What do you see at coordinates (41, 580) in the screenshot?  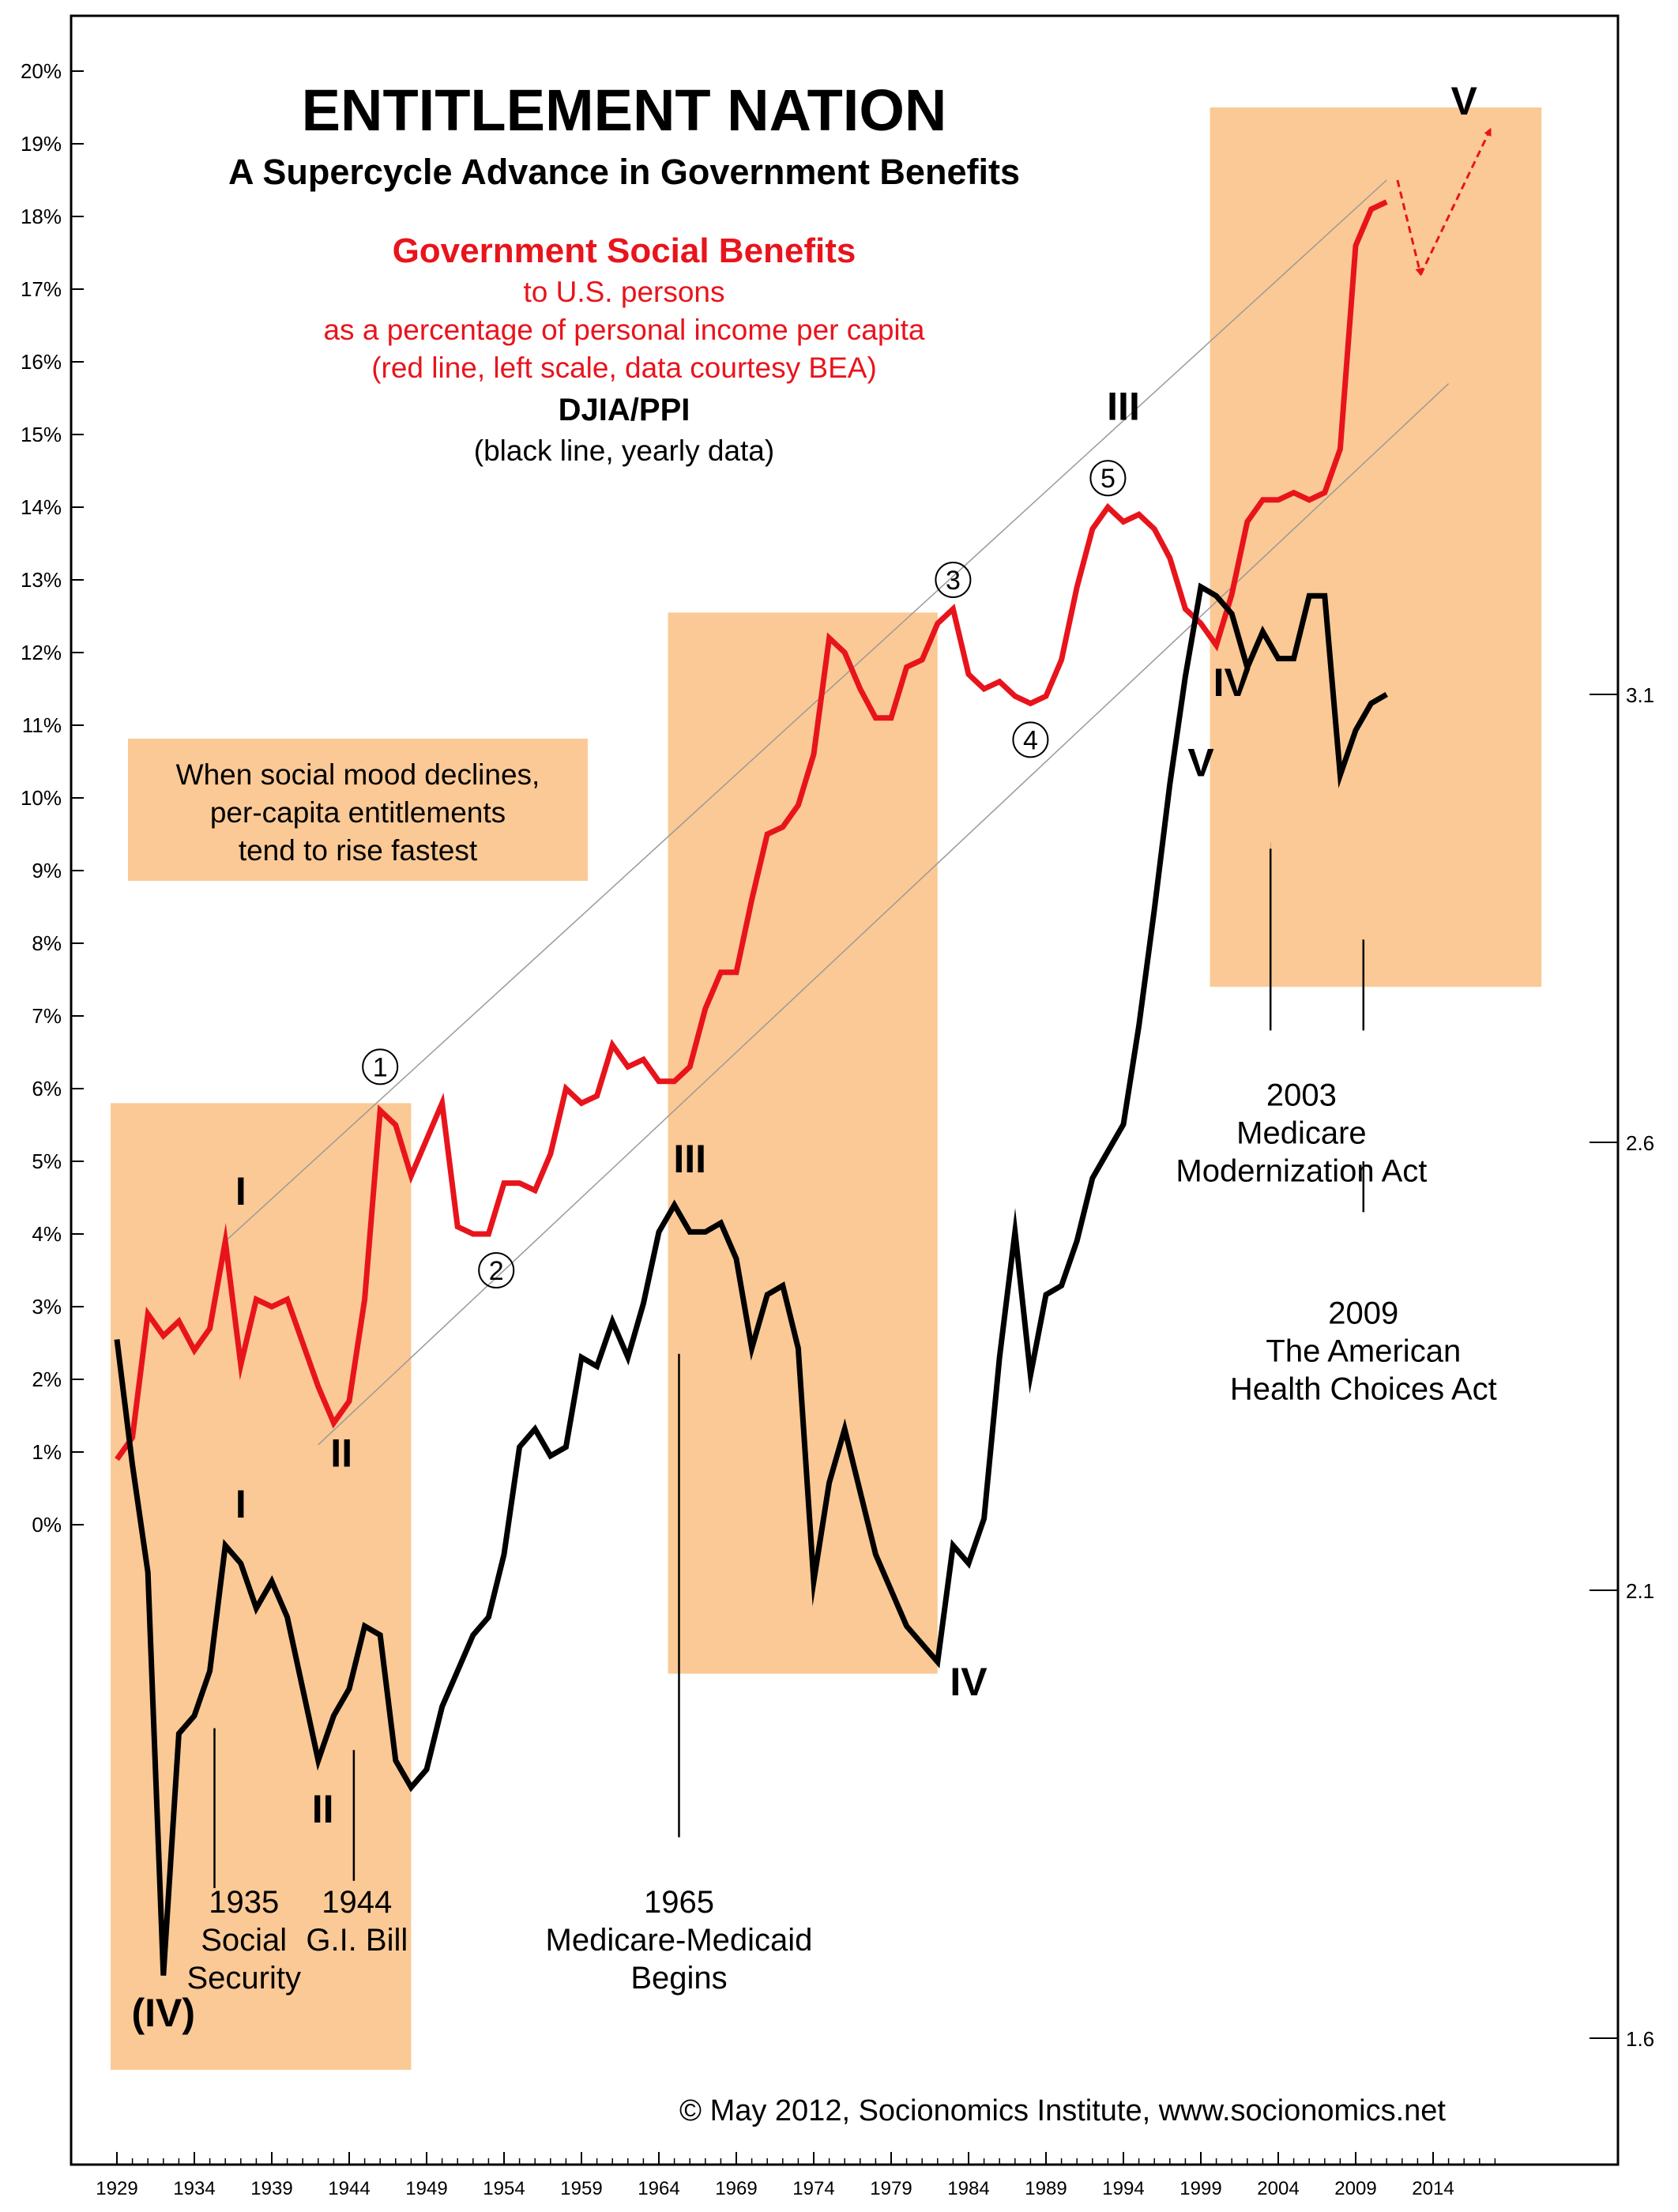 I see `left-tick-label: 13%` at bounding box center [41, 580].